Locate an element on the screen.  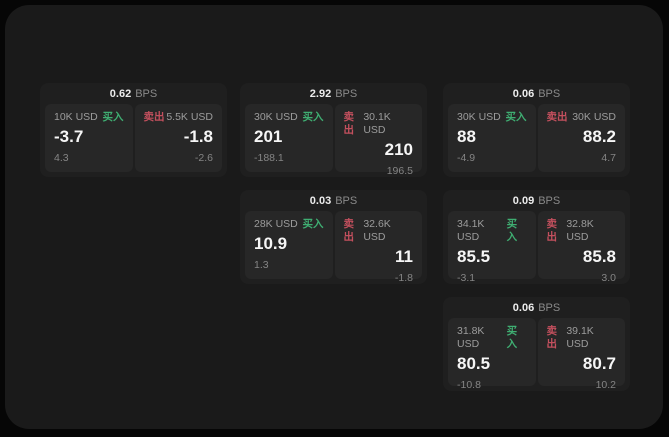
buy-change: 1.3 is located at coordinates (261, 265).